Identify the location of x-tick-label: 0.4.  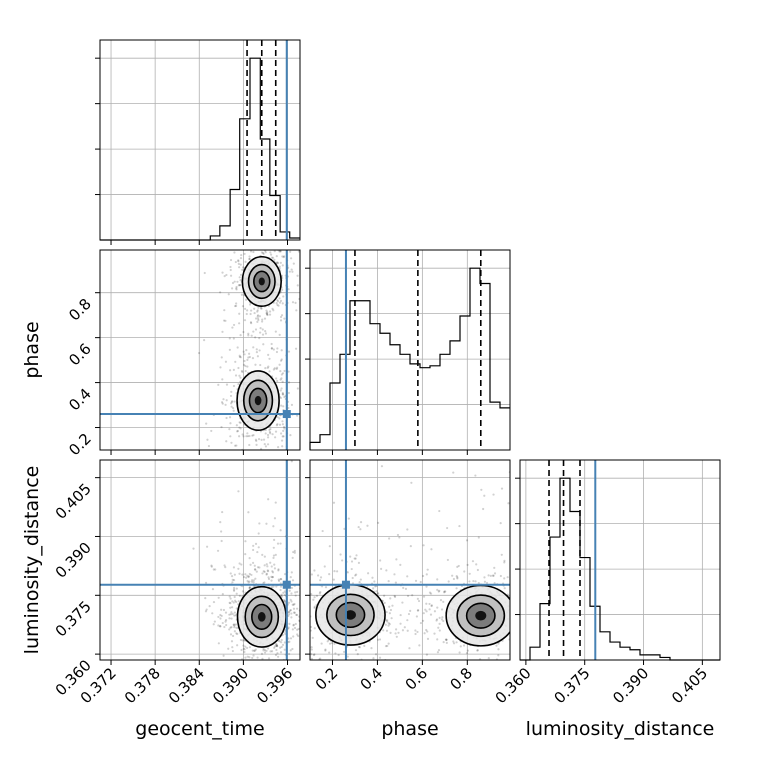
(372, 679).